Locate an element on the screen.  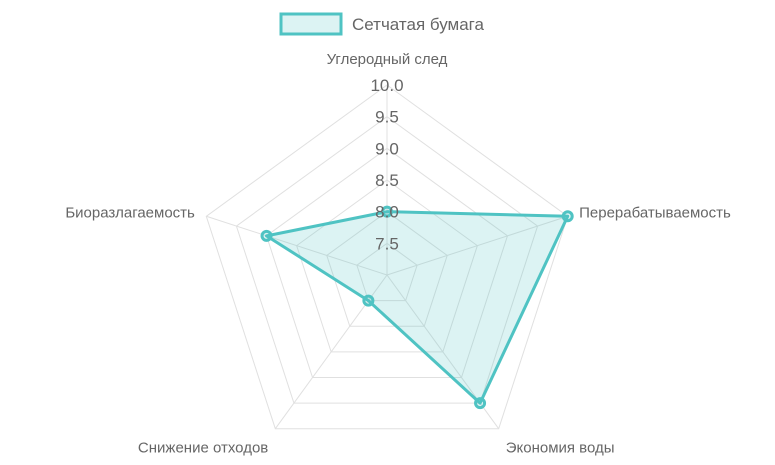
tick-label: 8.5 is located at coordinates (387, 180).